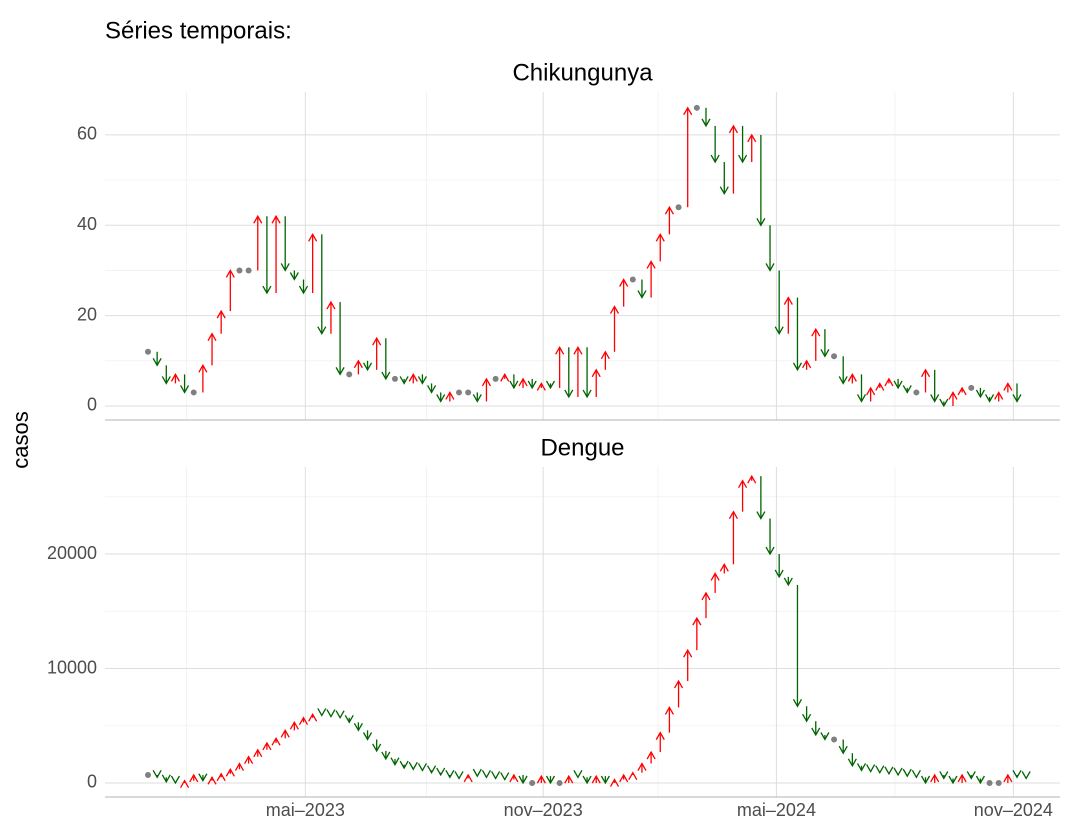 This screenshot has width=1068, height=823. Describe the element at coordinates (20, 439) in the screenshot. I see `y-axis-label: casos` at that location.